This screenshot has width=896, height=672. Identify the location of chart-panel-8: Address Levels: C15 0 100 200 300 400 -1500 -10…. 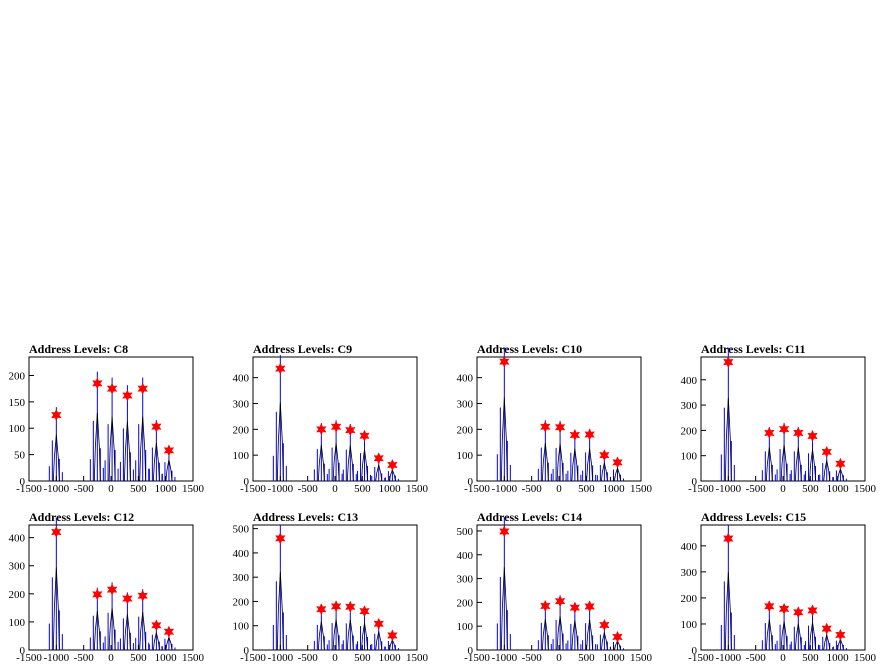
(779, 587).